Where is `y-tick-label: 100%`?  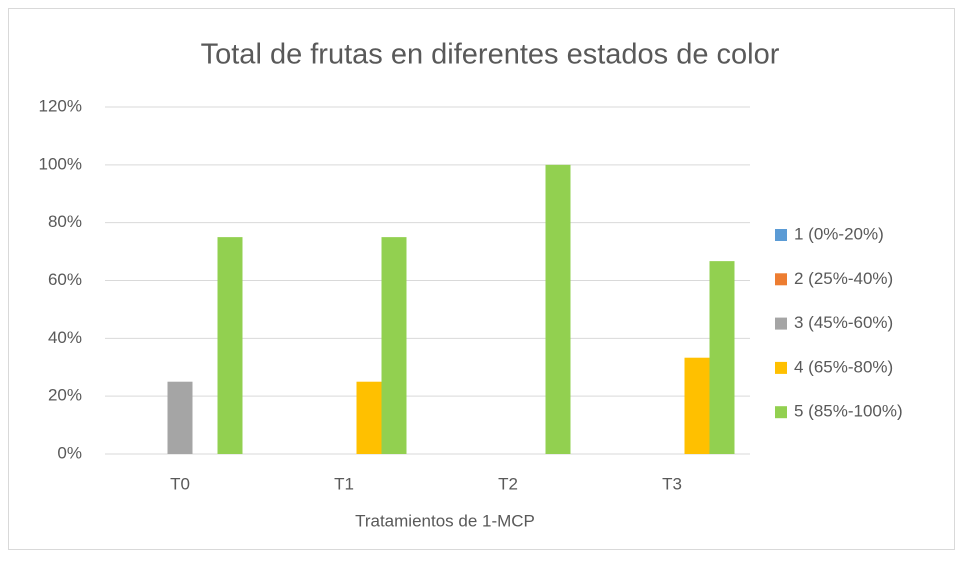
y-tick-label: 100% is located at coordinates (60, 163).